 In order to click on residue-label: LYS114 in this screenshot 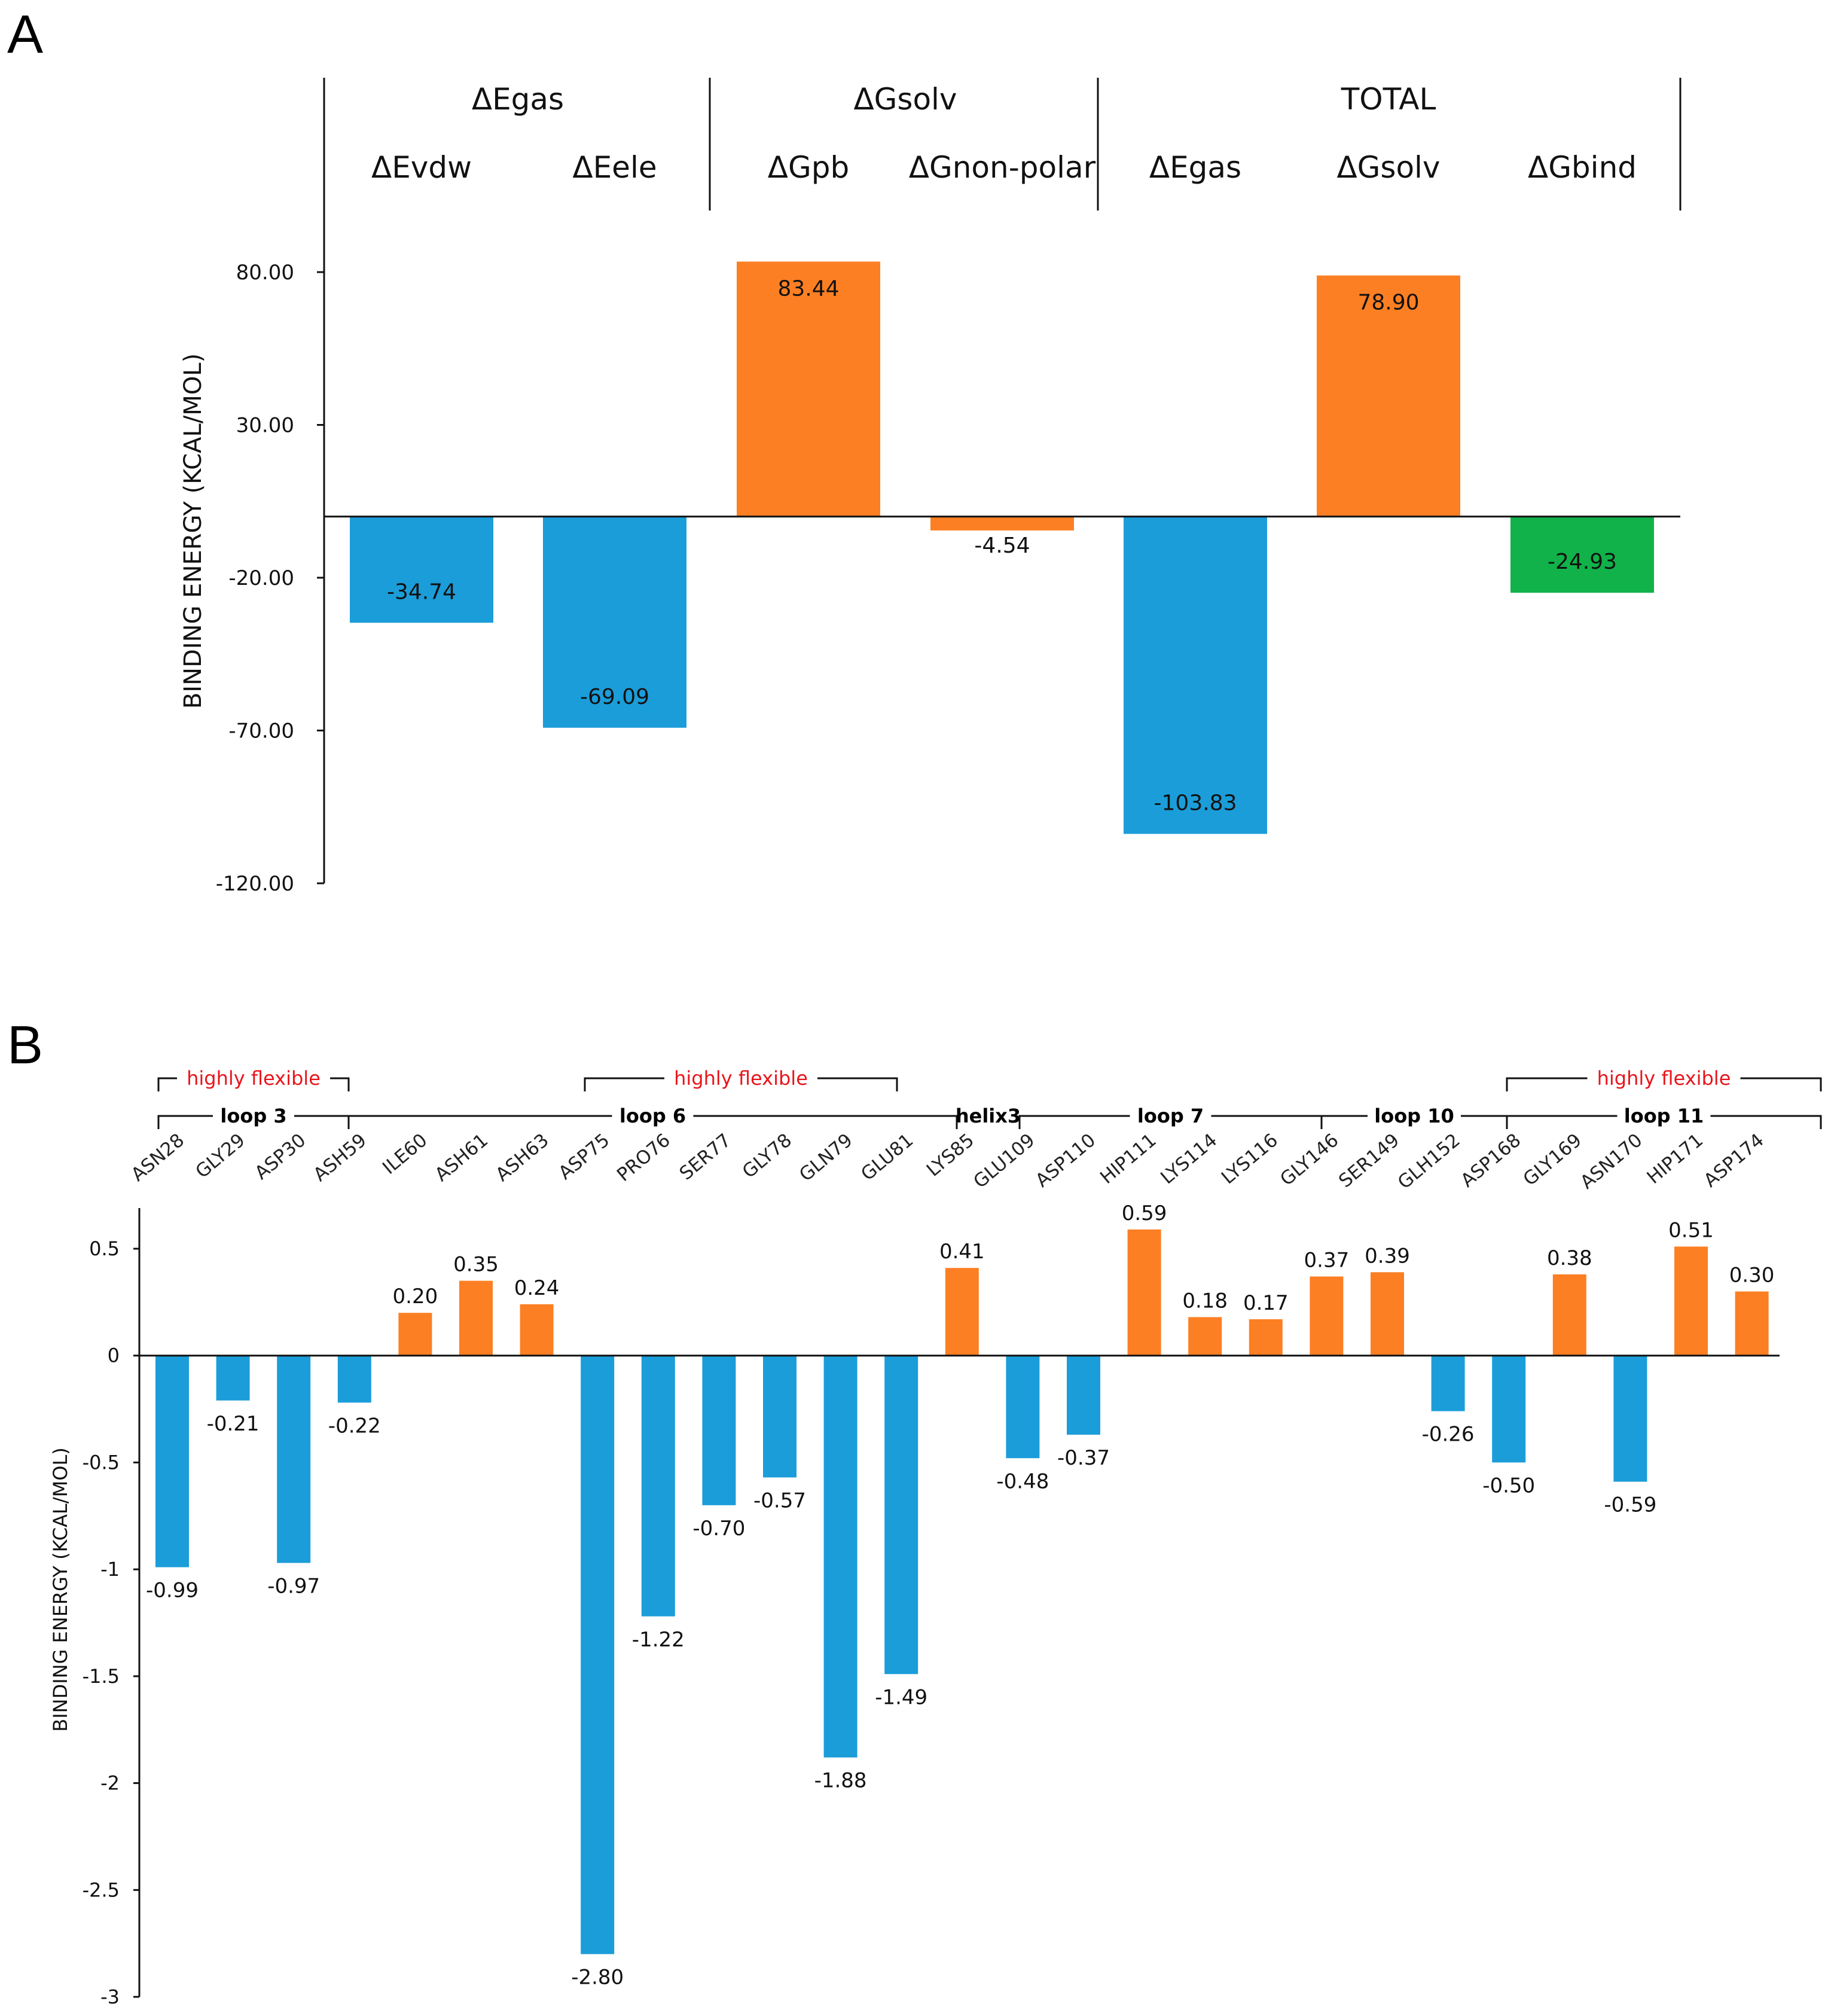, I will do `click(1188, 1159)`.